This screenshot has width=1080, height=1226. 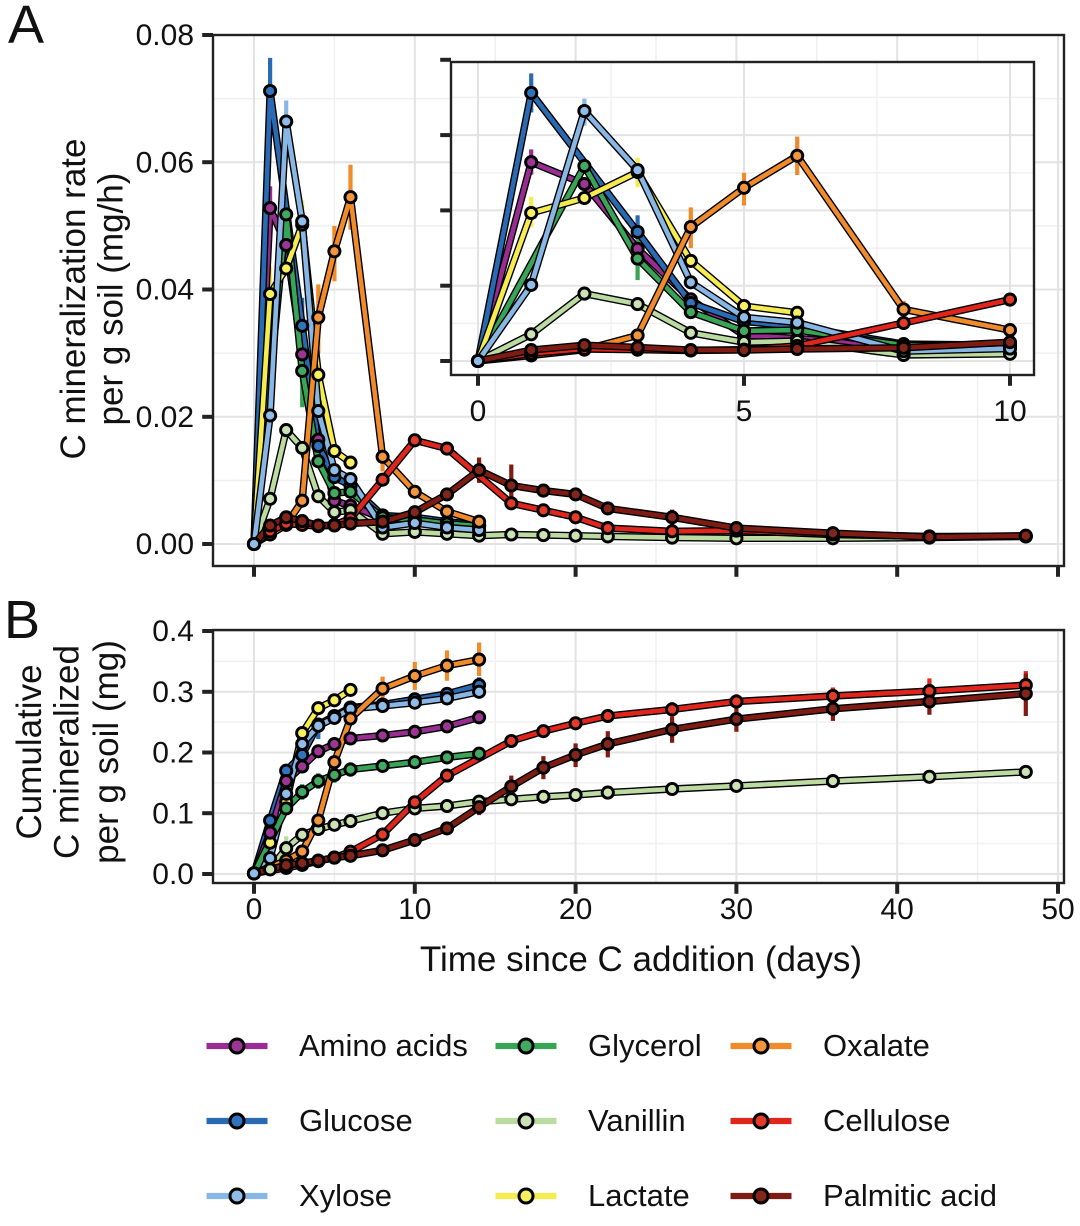 What do you see at coordinates (897, 909) in the screenshot?
I see `svg-text: 40` at bounding box center [897, 909].